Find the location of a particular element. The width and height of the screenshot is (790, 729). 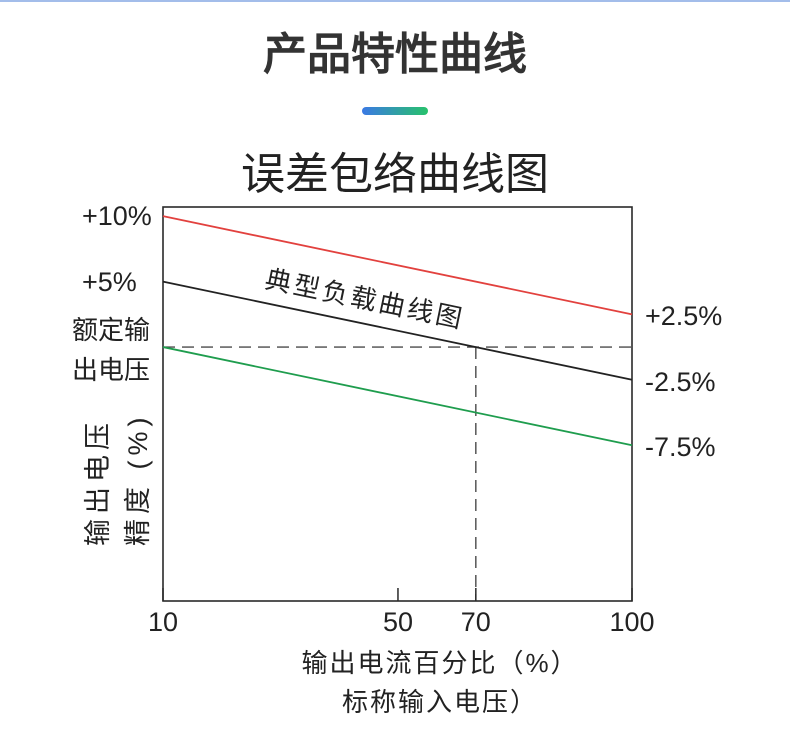

right-end-label: -7.5% is located at coordinates (680, 447).